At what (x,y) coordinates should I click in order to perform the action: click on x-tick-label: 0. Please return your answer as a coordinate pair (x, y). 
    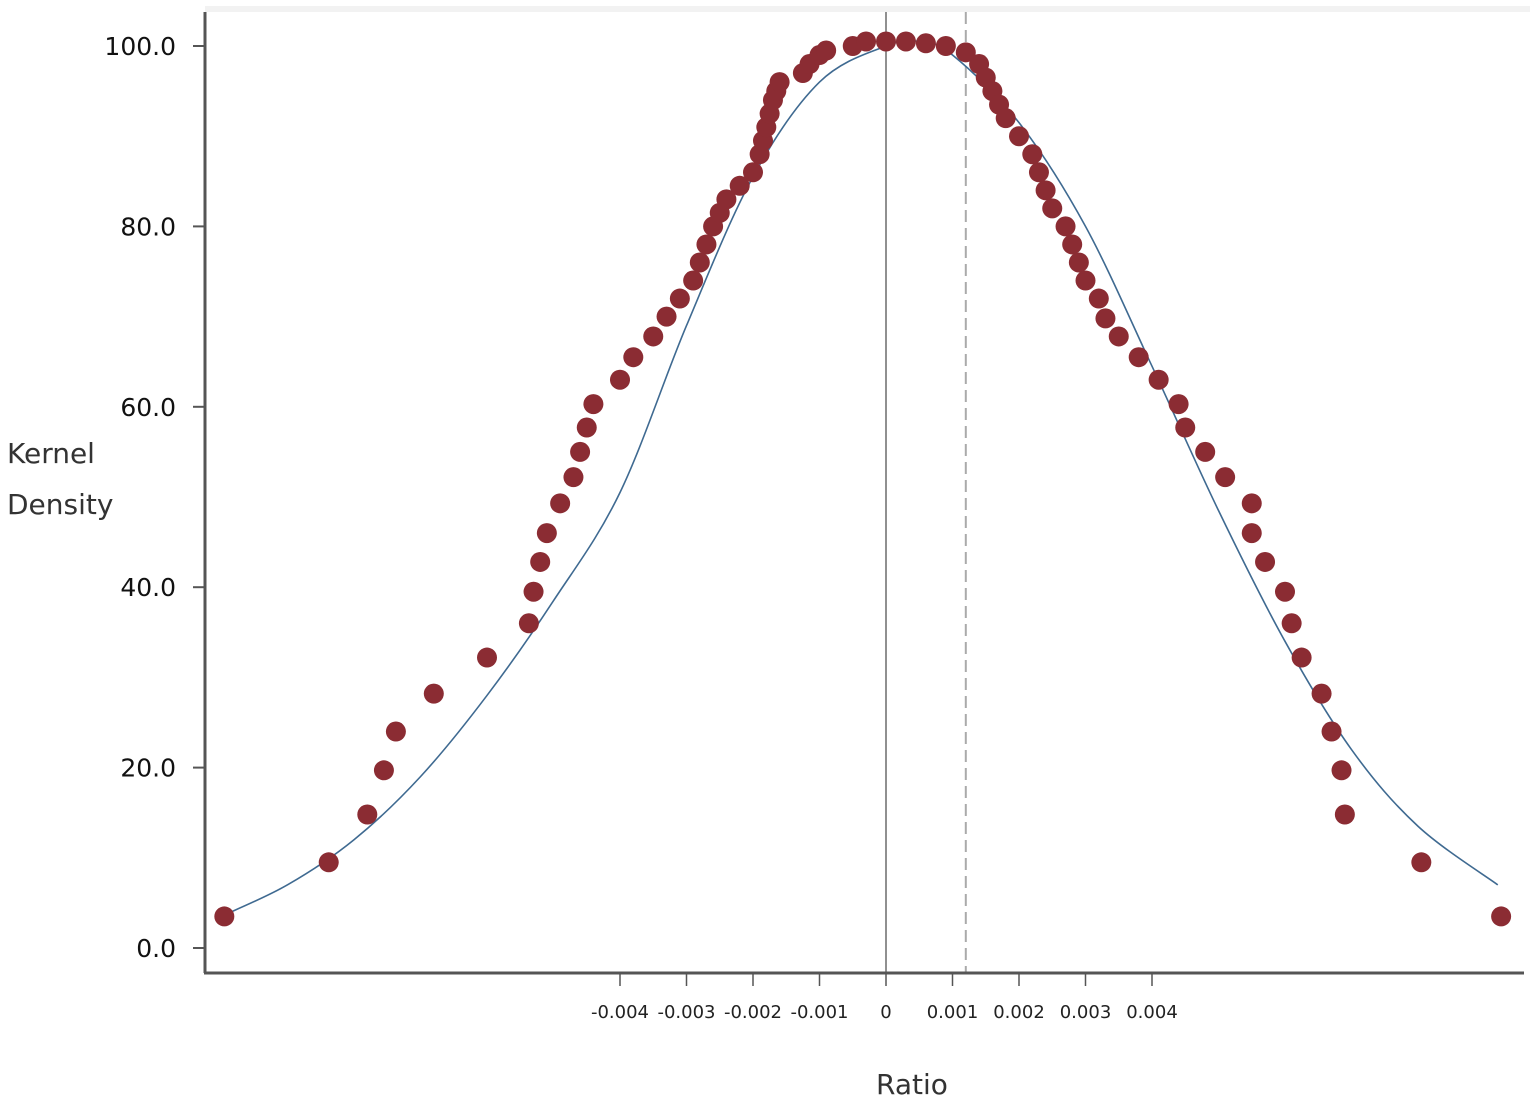
    Looking at the image, I should click on (885, 1012).